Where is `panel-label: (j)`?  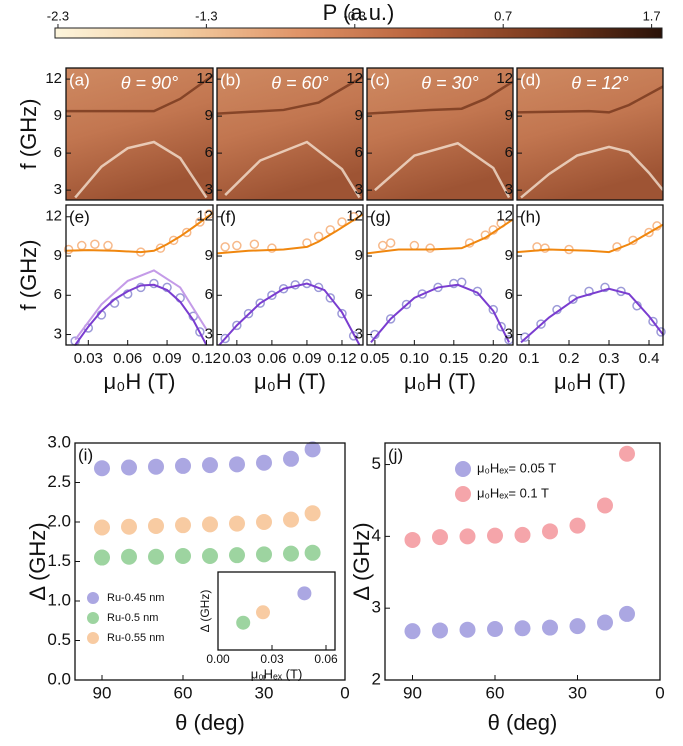
panel-label: (j) is located at coordinates (395, 454).